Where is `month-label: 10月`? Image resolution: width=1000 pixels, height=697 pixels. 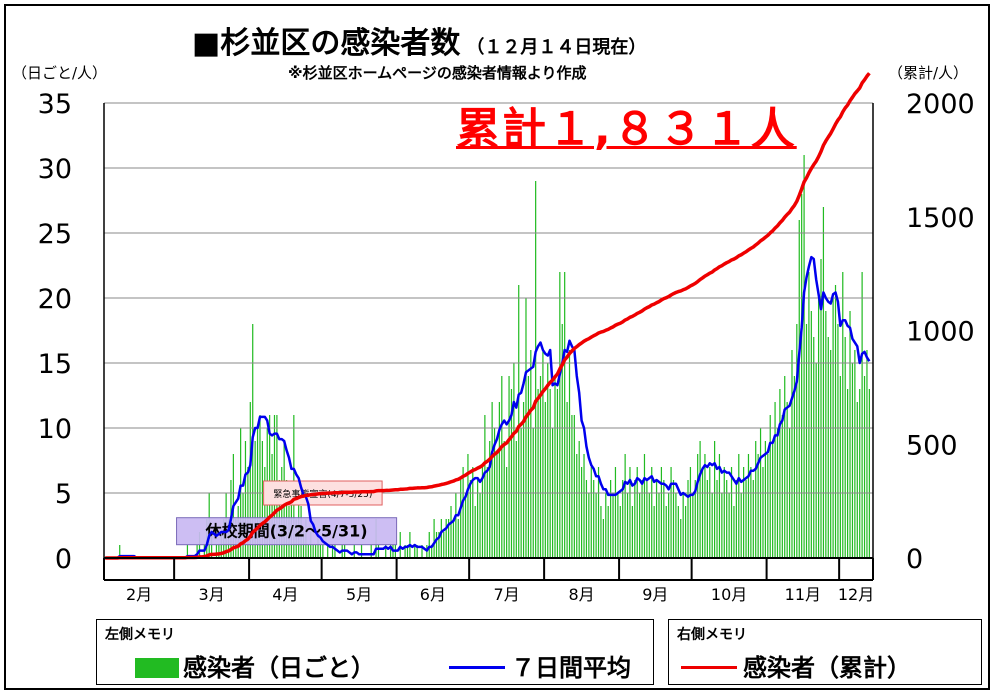 month-label: 10月 is located at coordinates (729, 594).